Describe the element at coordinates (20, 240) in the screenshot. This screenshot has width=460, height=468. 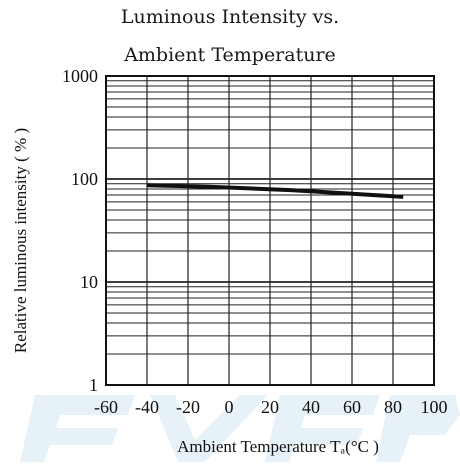
I see `y-axis-label: Relative luminous intensity ( % )` at that location.